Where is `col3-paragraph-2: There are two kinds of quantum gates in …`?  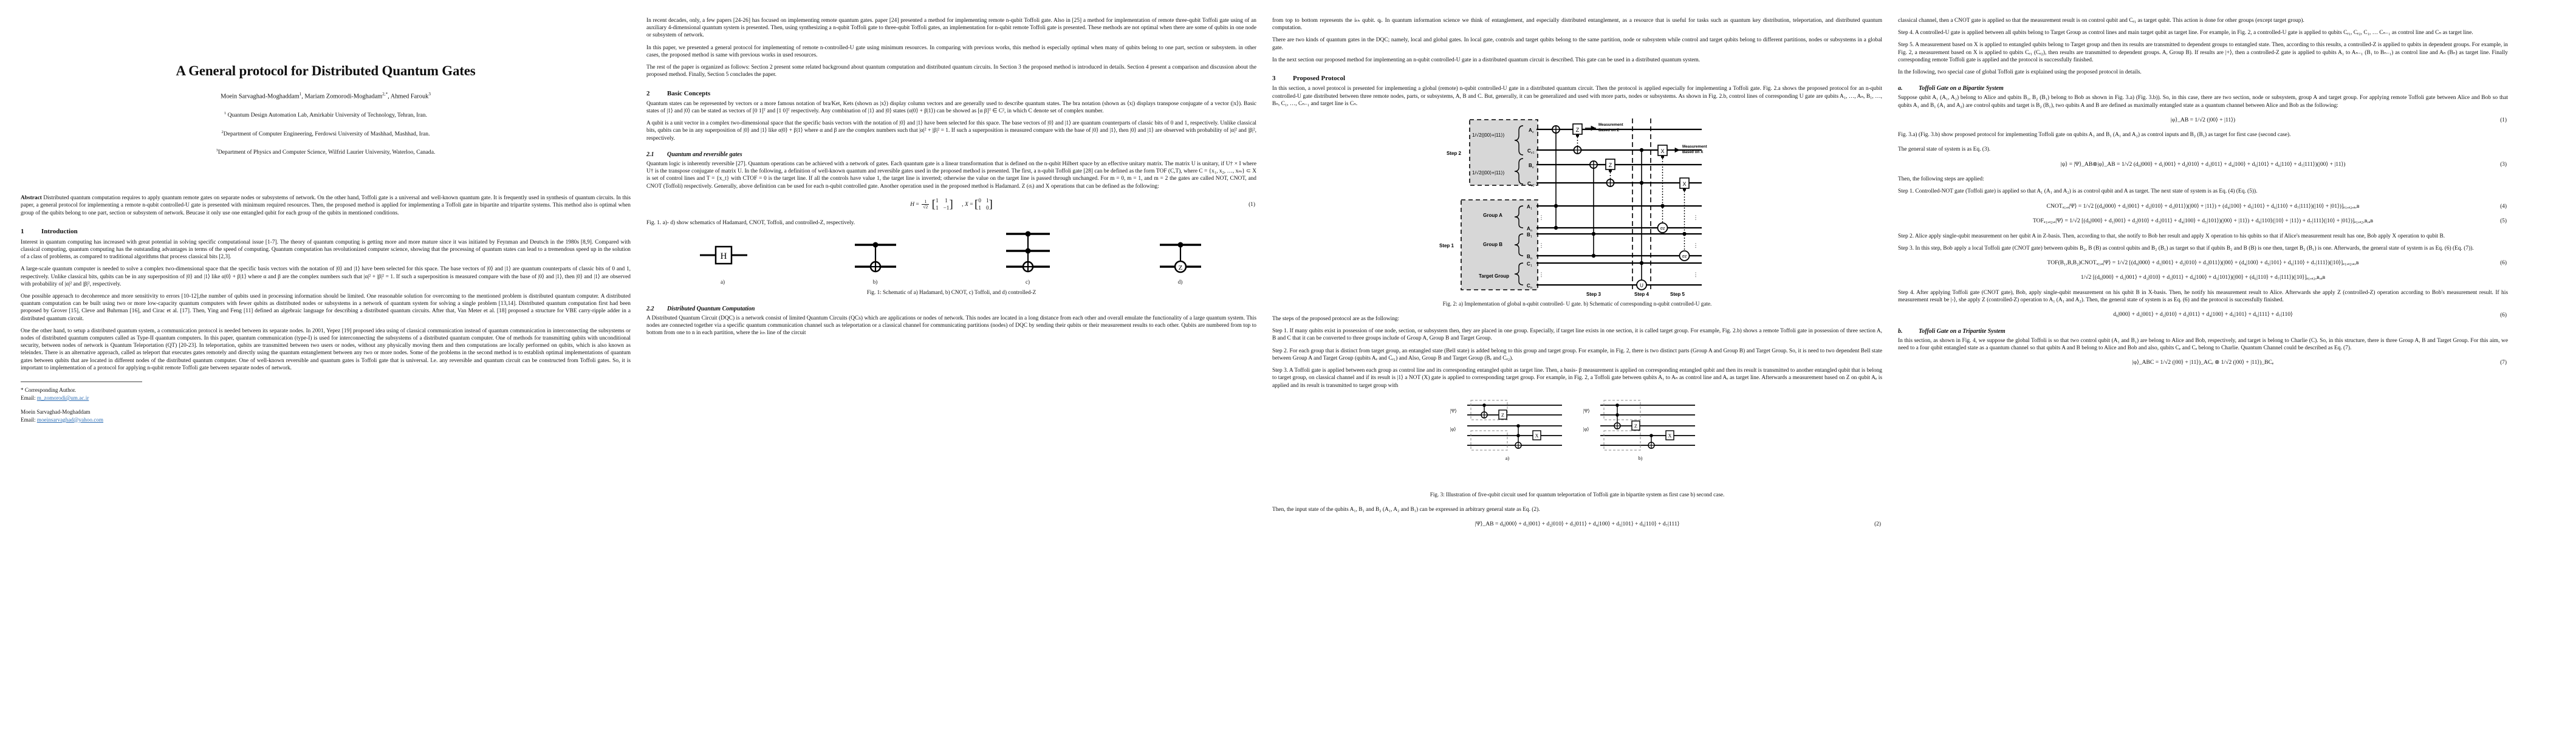 col3-paragraph-2: There are two kinds of quantum gates in … is located at coordinates (1577, 44).